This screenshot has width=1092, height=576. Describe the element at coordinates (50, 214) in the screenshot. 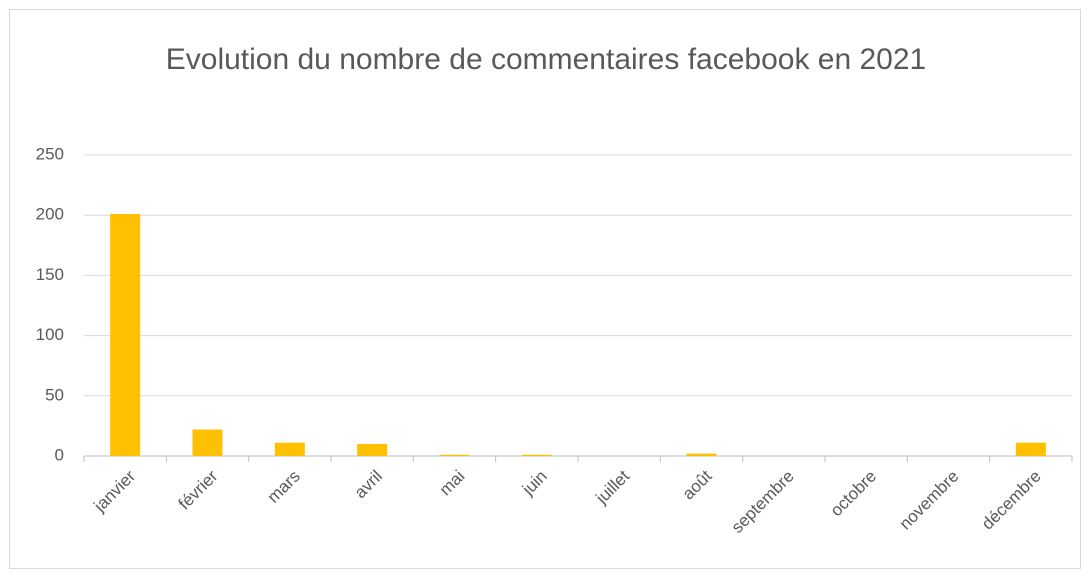

I see `y-tick-label: 200` at that location.